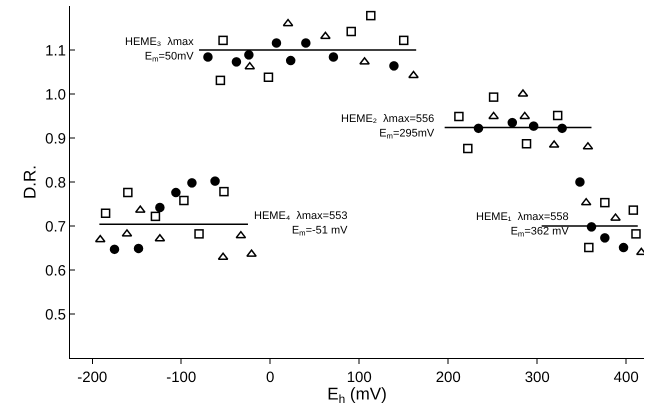 The width and height of the screenshot is (652, 406). I want to click on y-tick-label: 1.1, so click(55, 51).